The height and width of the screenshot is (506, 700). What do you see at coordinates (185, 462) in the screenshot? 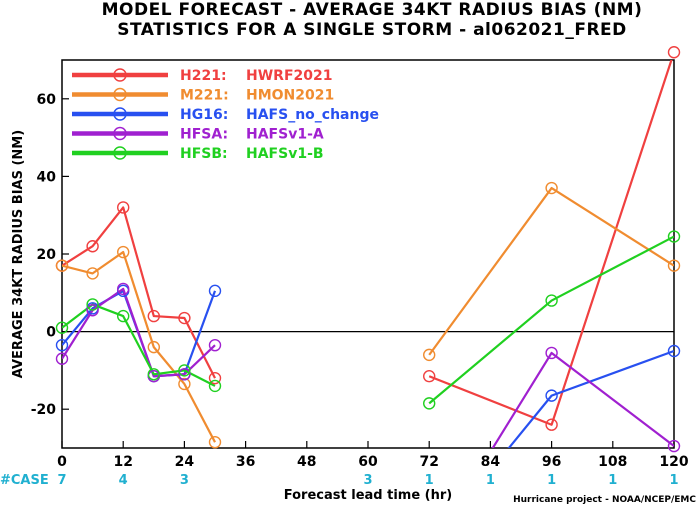
I see `x-tick-label: 24` at bounding box center [185, 462].